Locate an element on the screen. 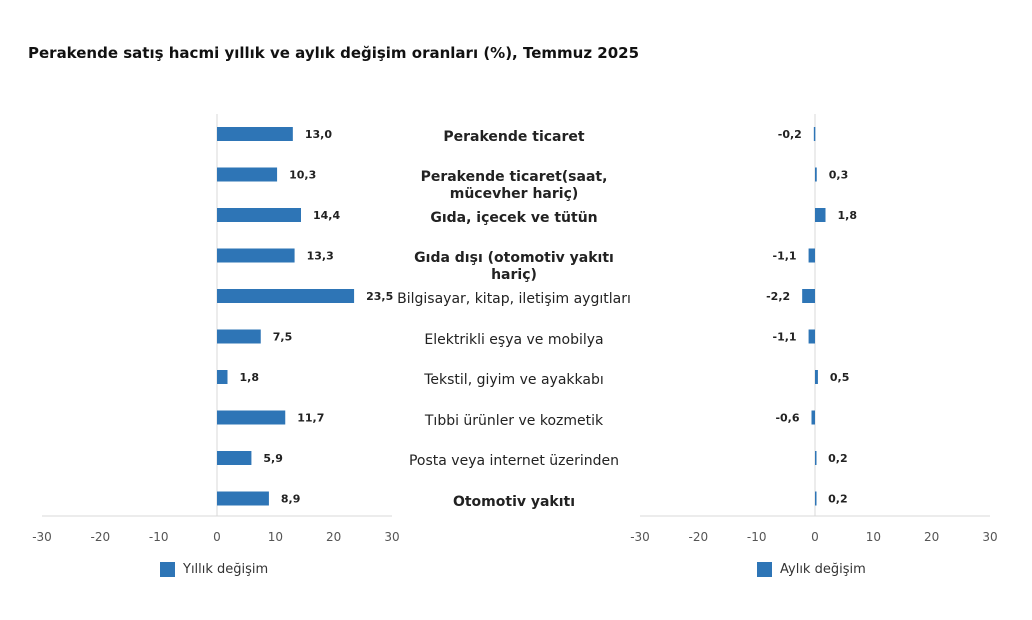  monthly-data-label: -2,2 is located at coordinates (778, 296).